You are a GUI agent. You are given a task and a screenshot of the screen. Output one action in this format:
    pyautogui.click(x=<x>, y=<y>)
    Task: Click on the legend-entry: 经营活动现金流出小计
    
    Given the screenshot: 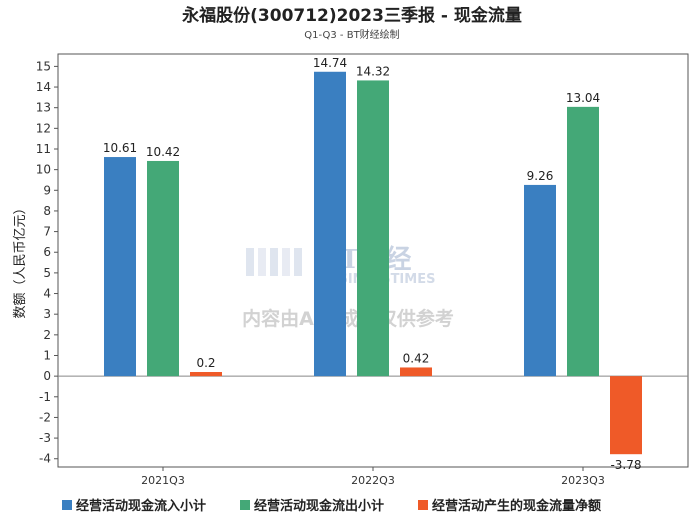 What is the action you would take?
    pyautogui.click(x=319, y=506)
    